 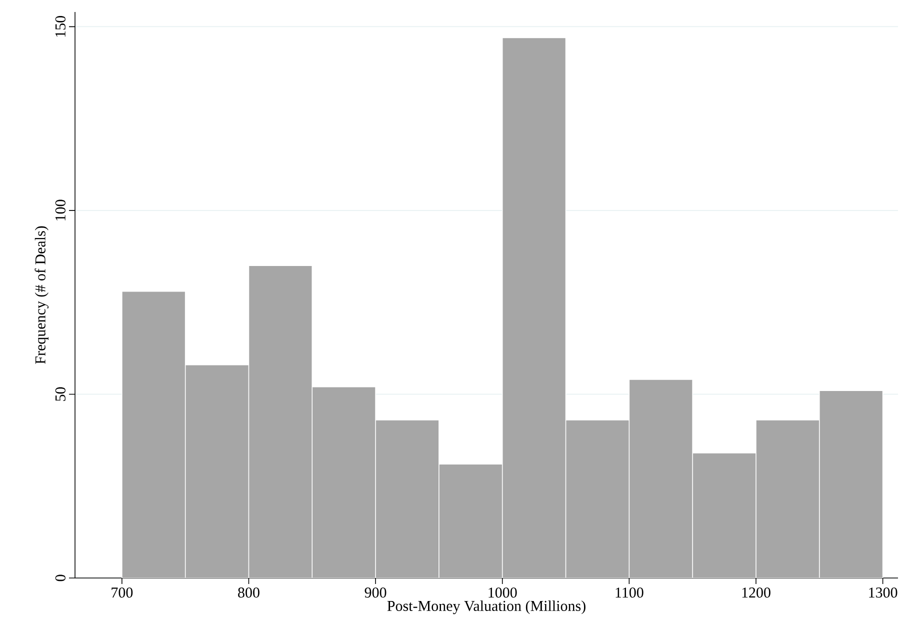 What do you see at coordinates (41, 295) in the screenshot?
I see `y-axis-title: Frequency (# of Deals)` at bounding box center [41, 295].